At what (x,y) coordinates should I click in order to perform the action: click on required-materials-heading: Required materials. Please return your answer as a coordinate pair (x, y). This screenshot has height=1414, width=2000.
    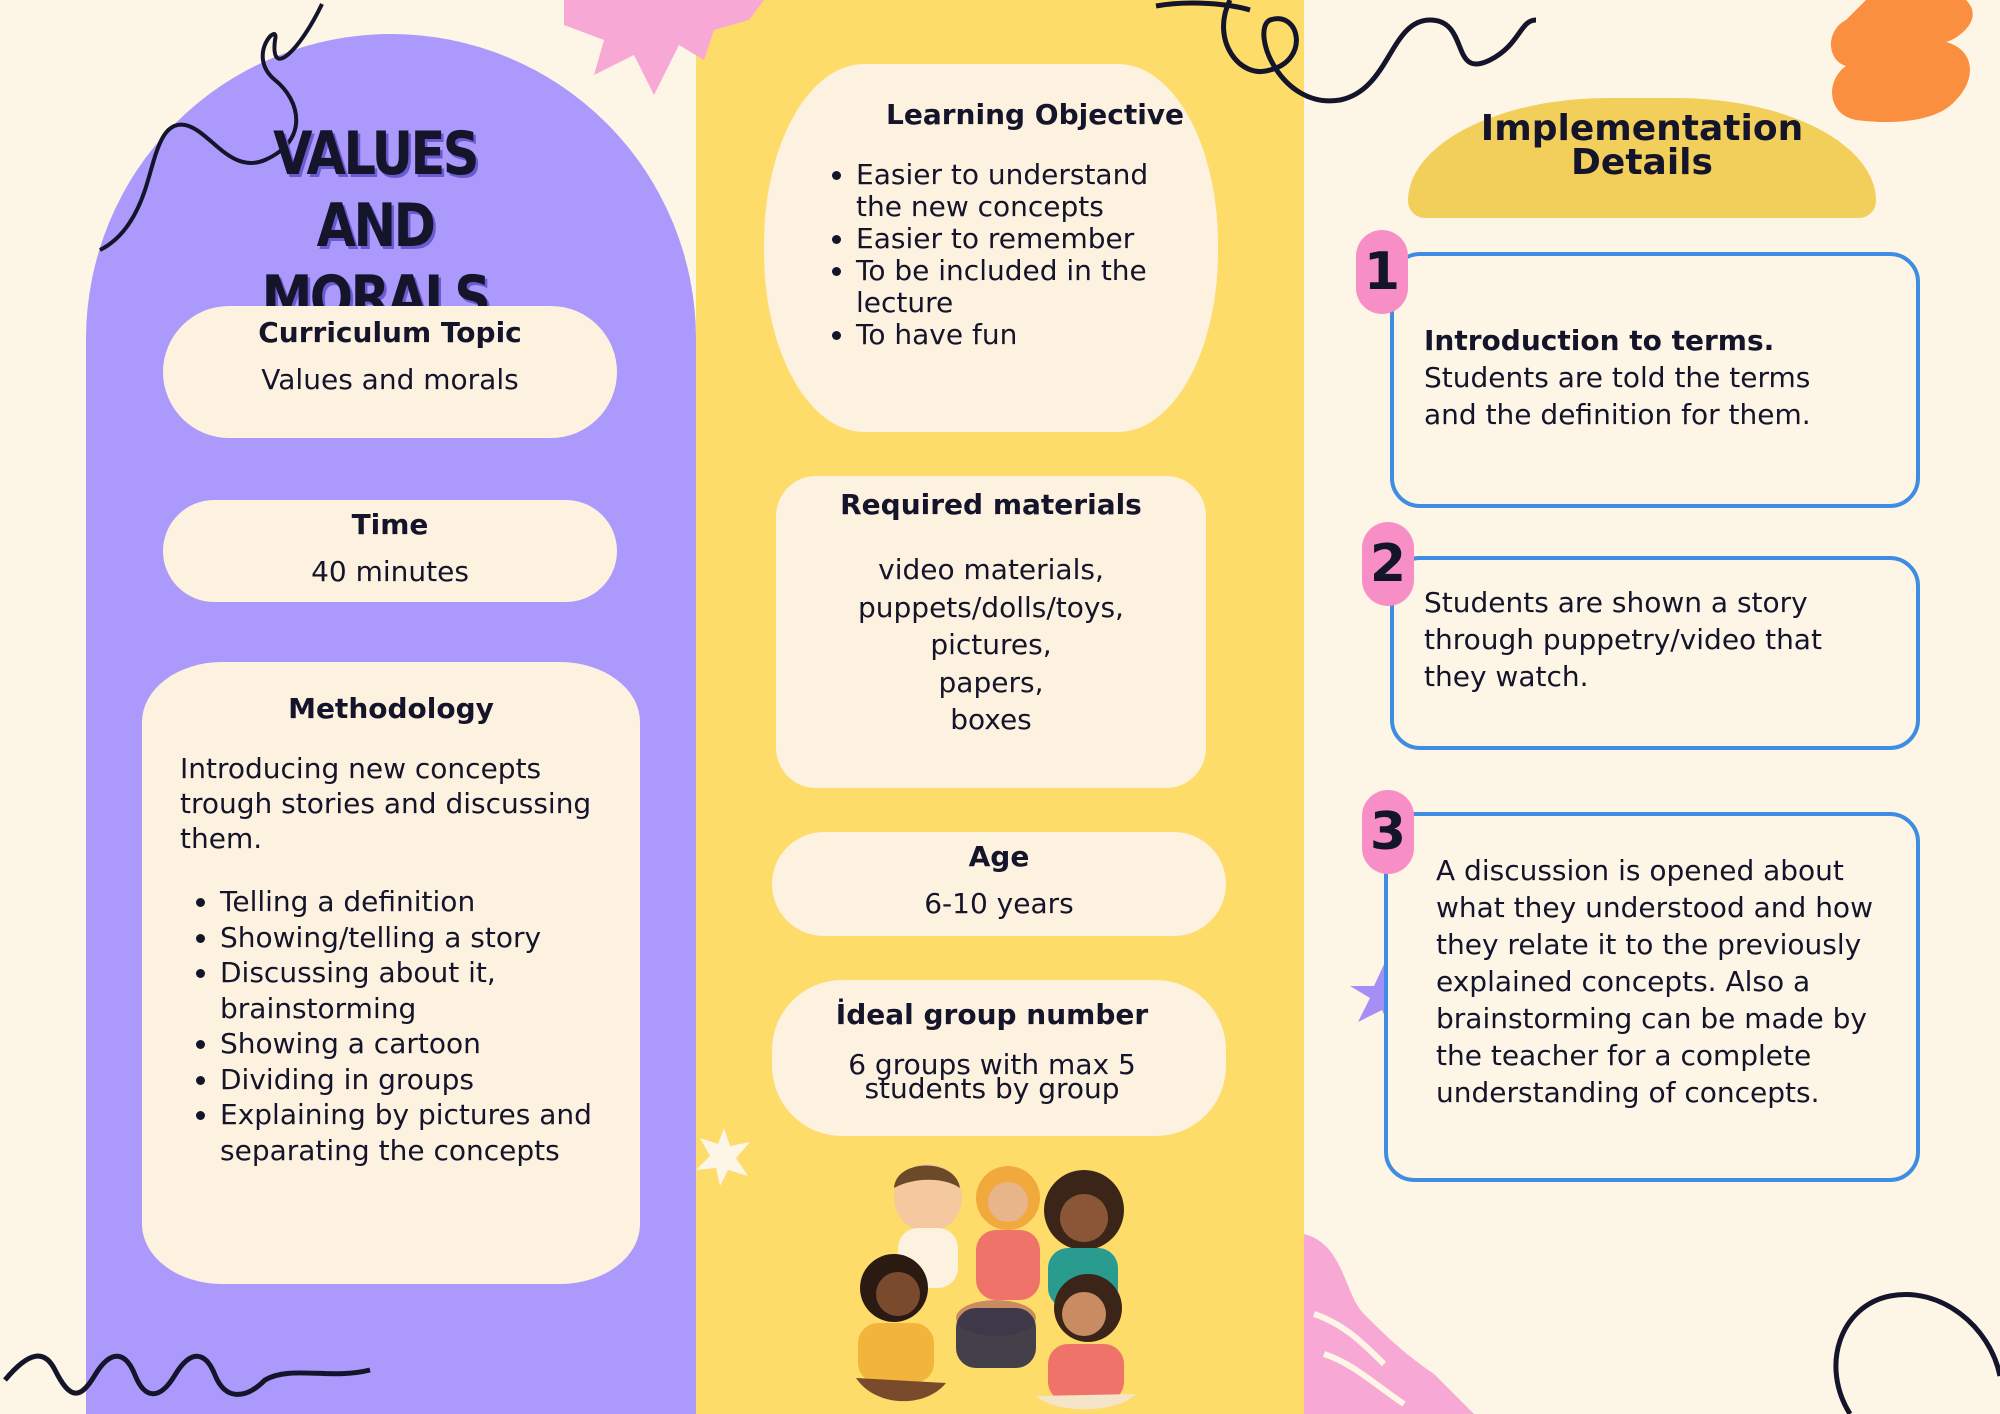
    Looking at the image, I should click on (991, 504).